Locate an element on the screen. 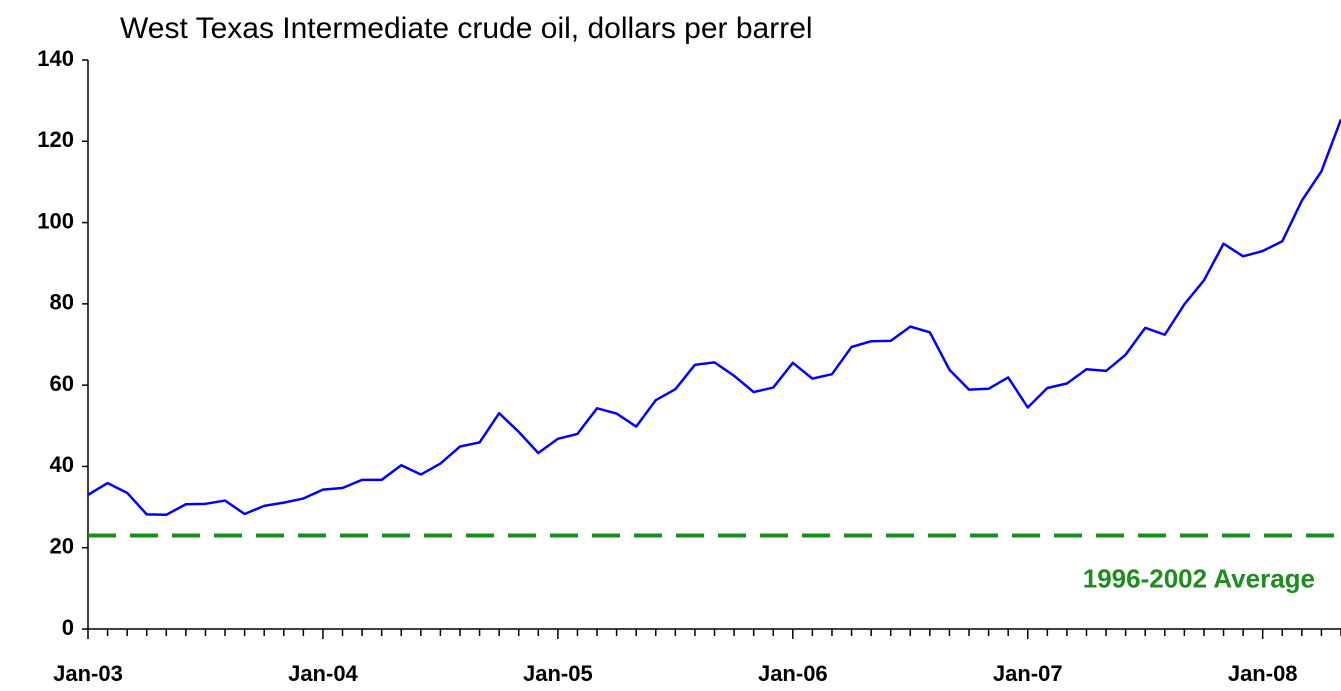 Image resolution: width=1341 pixels, height=691 pixels. y-tick-label: 20 is located at coordinates (62, 546).